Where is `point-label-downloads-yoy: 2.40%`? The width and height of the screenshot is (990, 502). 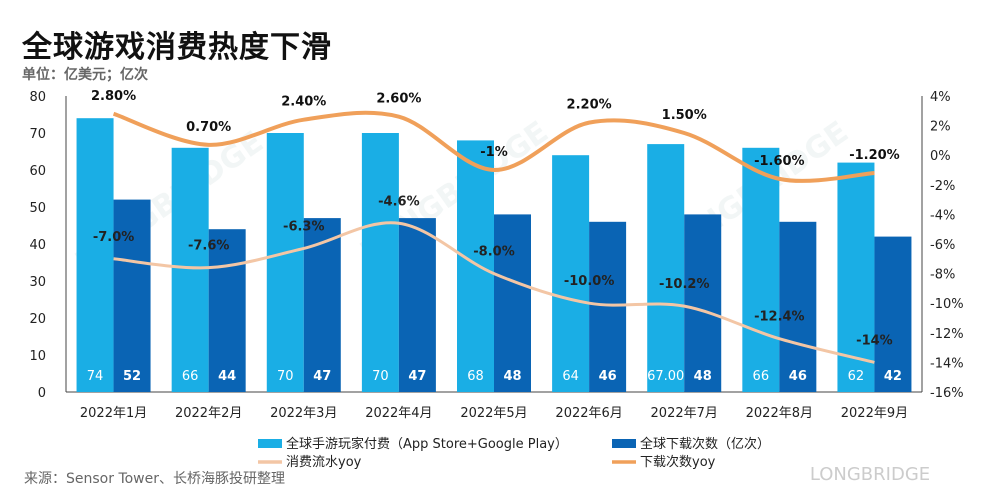
point-label-downloads-yoy: 2.40% is located at coordinates (303, 102).